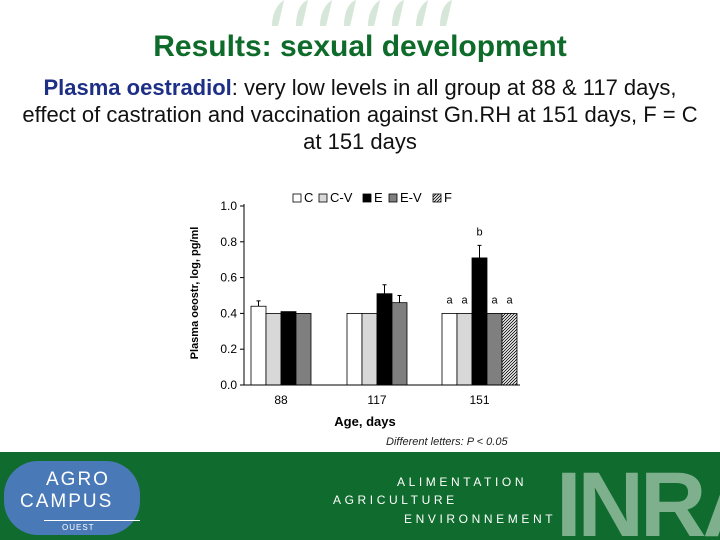 Image resolution: width=720 pixels, height=540 pixels. I want to click on chart-axes, so click(381, 295).